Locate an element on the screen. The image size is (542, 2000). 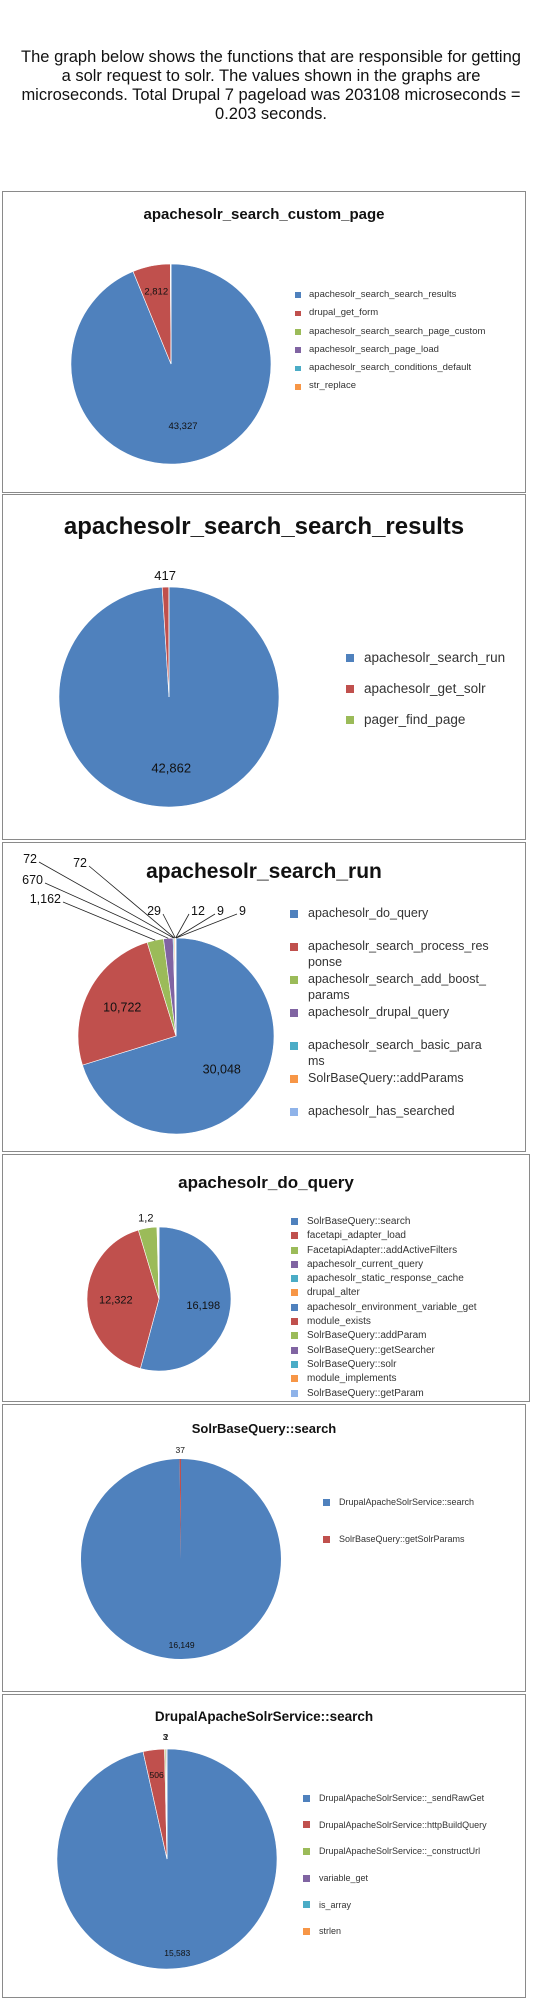
chart-title: DrupalApacheSolrService::search is located at coordinates (264, 1716).